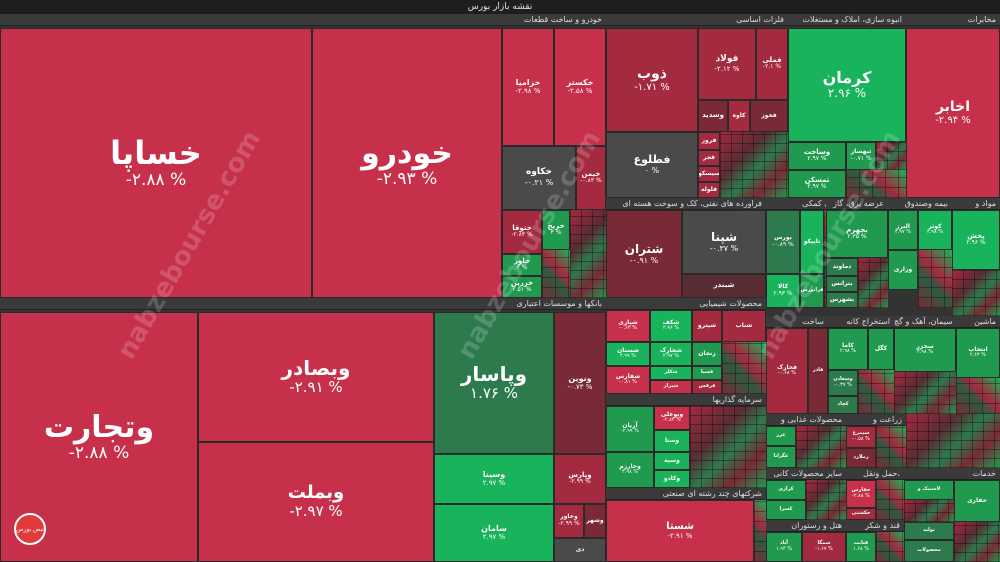 Image resolution: width=1000 pixels, height=562 pixels. Describe the element at coordinates (644, 254) in the screenshot. I see `tile-shetran: شتران -۰.۹۱ %` at that location.